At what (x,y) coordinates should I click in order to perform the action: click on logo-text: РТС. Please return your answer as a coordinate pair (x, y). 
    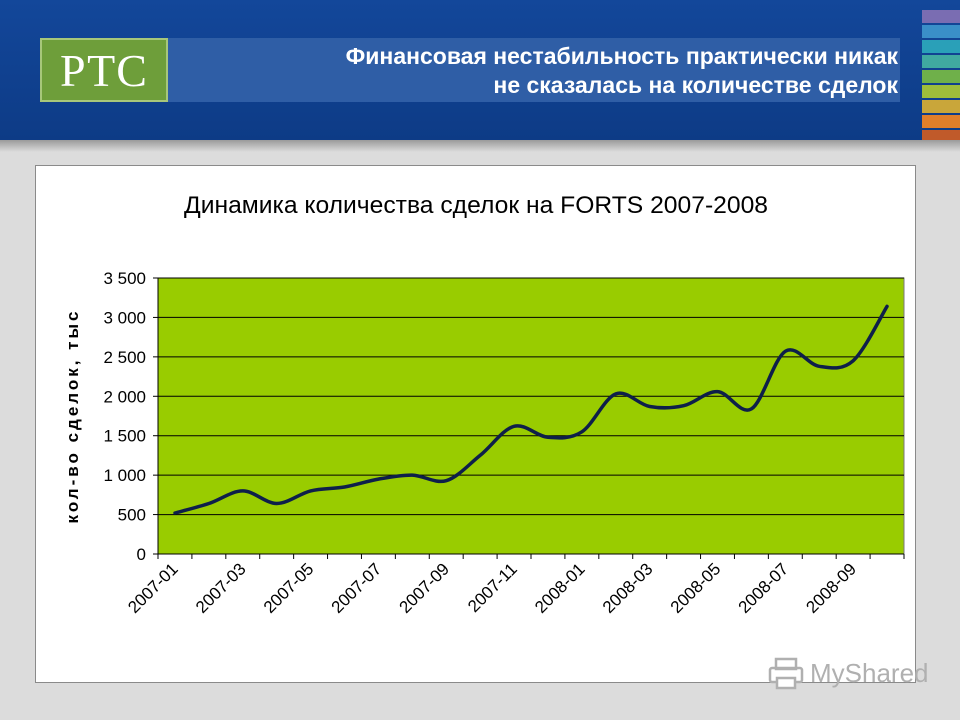
    Looking at the image, I should click on (104, 70).